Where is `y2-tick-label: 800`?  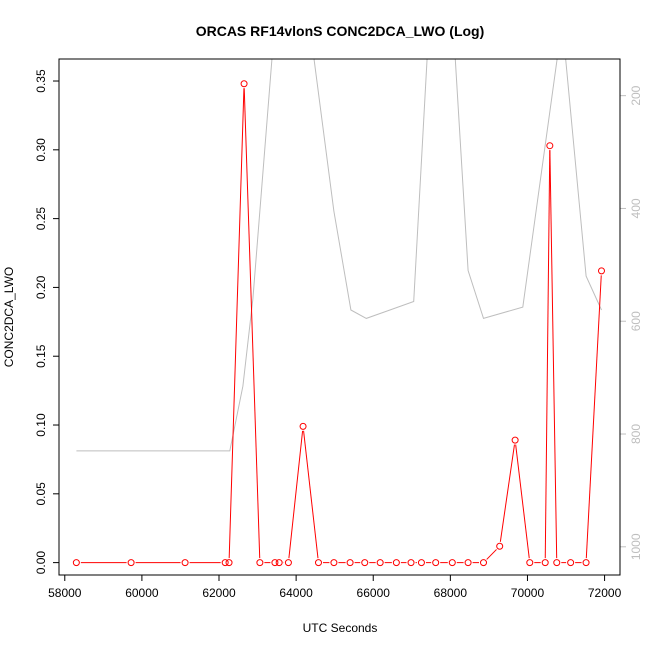 y2-tick-label: 800 is located at coordinates (636, 434).